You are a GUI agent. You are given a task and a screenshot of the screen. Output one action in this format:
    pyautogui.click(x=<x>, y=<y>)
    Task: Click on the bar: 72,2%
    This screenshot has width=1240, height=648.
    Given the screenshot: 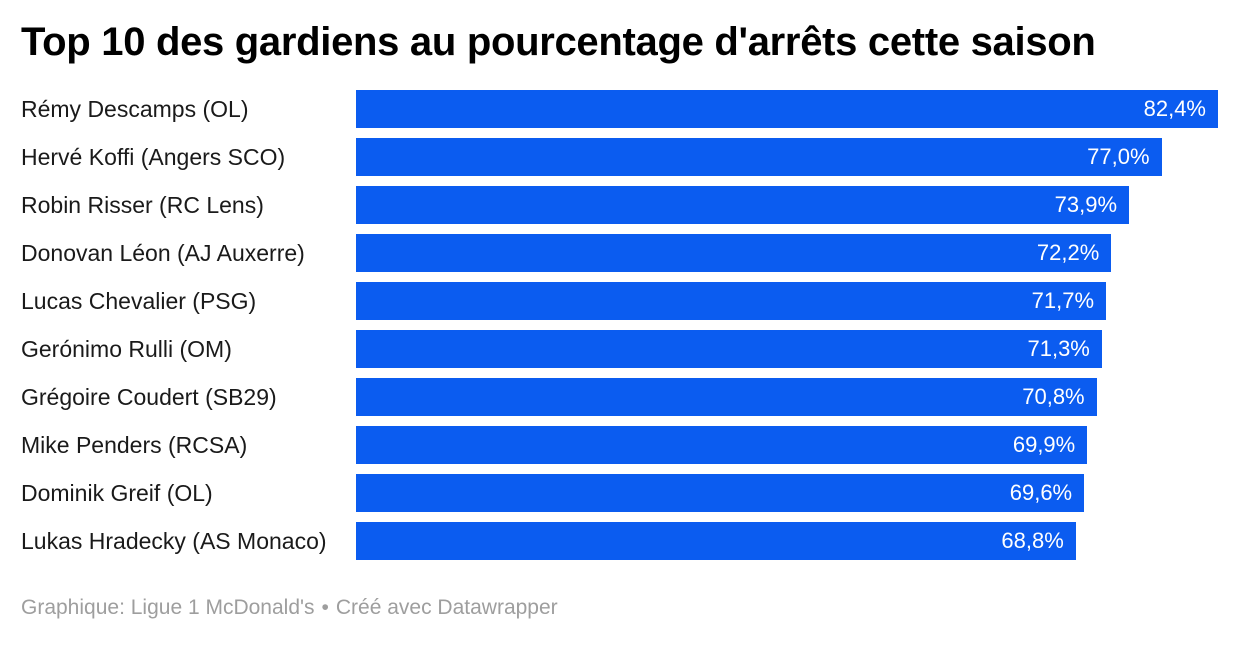 What is the action you would take?
    pyautogui.click(x=734, y=253)
    